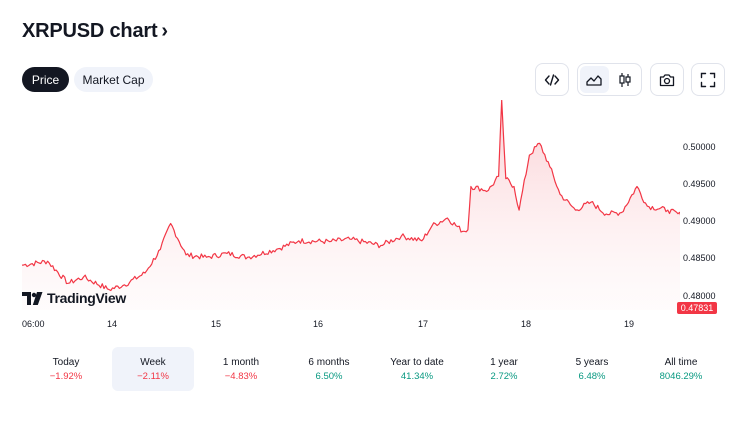 Image resolution: width=750 pixels, height=422 pixels. I want to click on x-tick-label: 06:00, so click(33, 324).